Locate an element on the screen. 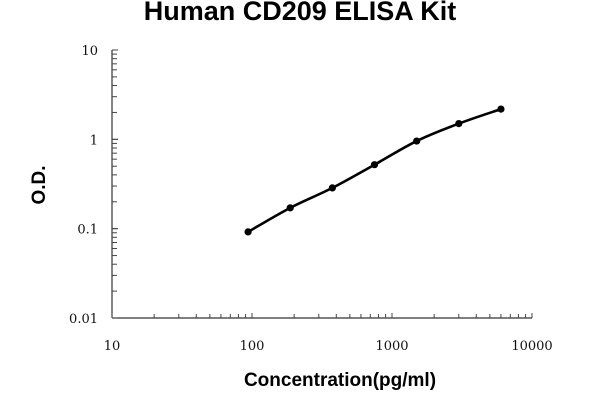  x-axis-label: Concentration(pg/ml) is located at coordinates (340, 380).